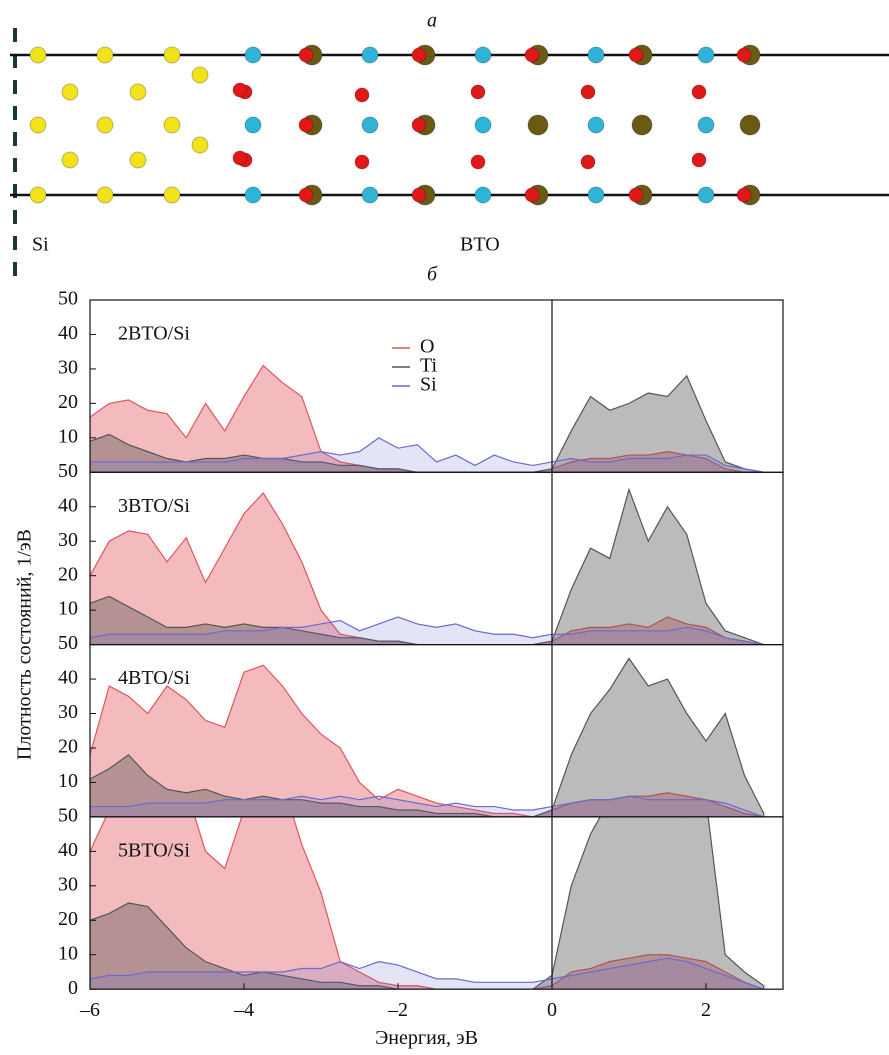  Describe the element at coordinates (480, 245) in the screenshot. I see `region-label: BTO` at that location.